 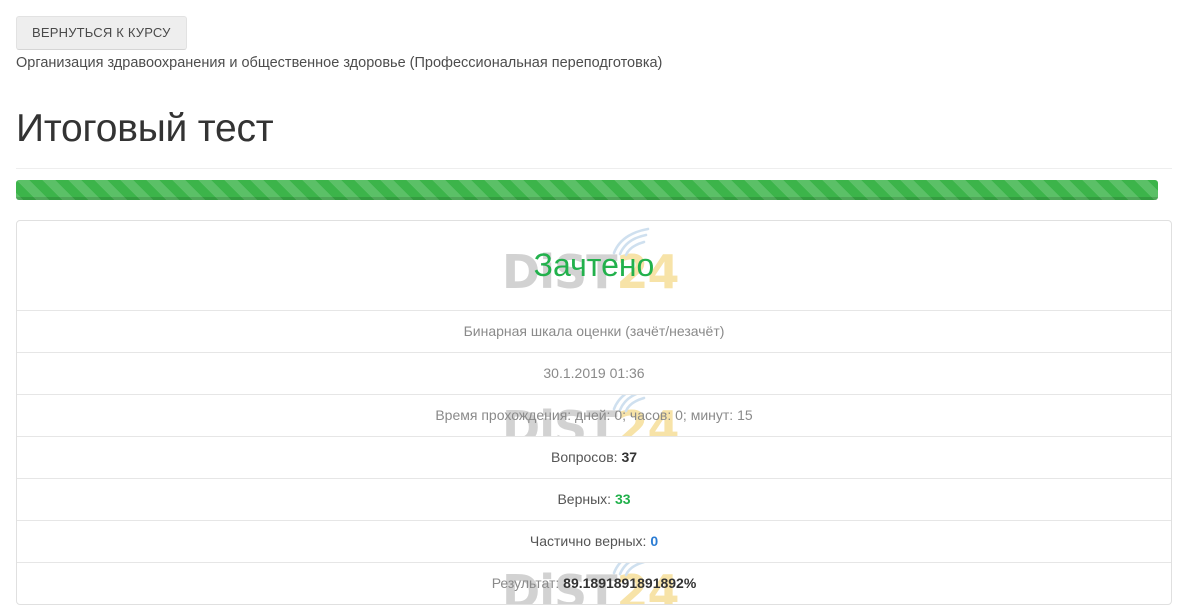 What do you see at coordinates (588, 541) in the screenshot?
I see `partially-correct-label: Частично верных:` at bounding box center [588, 541].